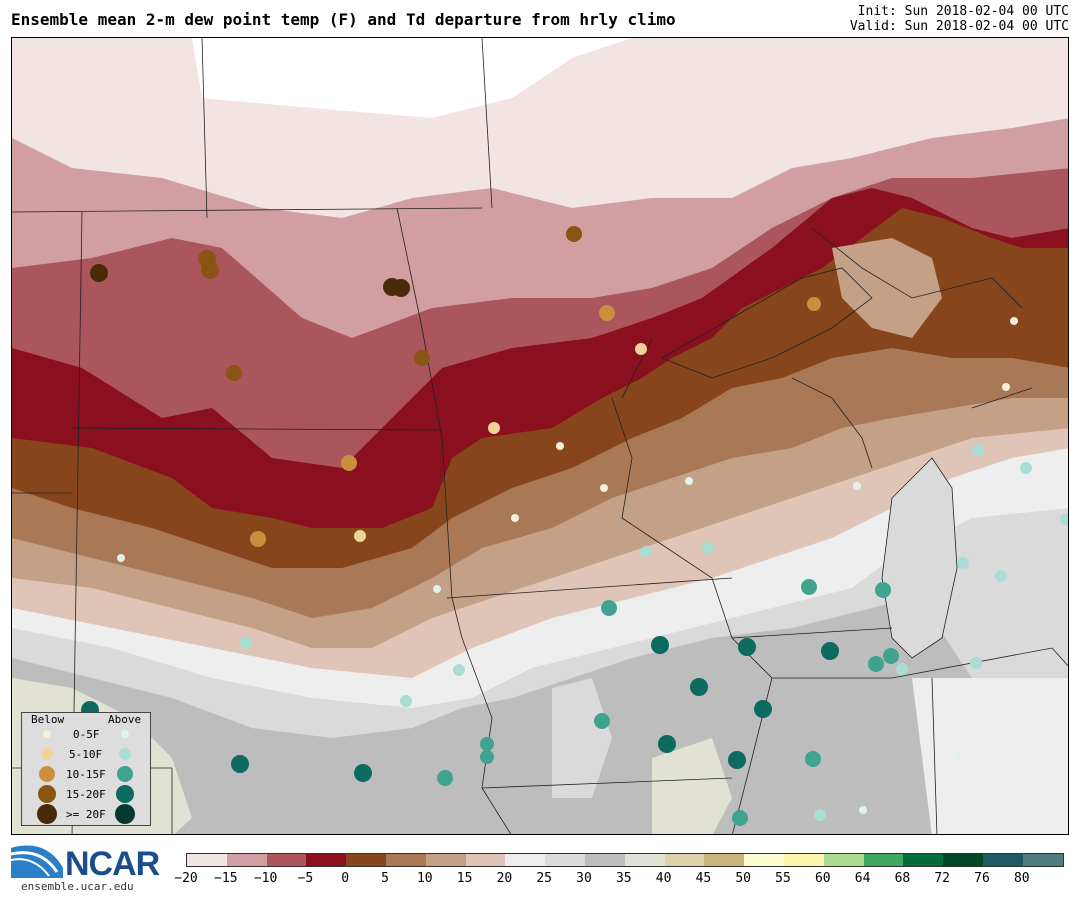 Image resolution: width=1080 pixels, height=899 pixels. I want to click on legend-row-4: 15-20F, so click(87, 795).